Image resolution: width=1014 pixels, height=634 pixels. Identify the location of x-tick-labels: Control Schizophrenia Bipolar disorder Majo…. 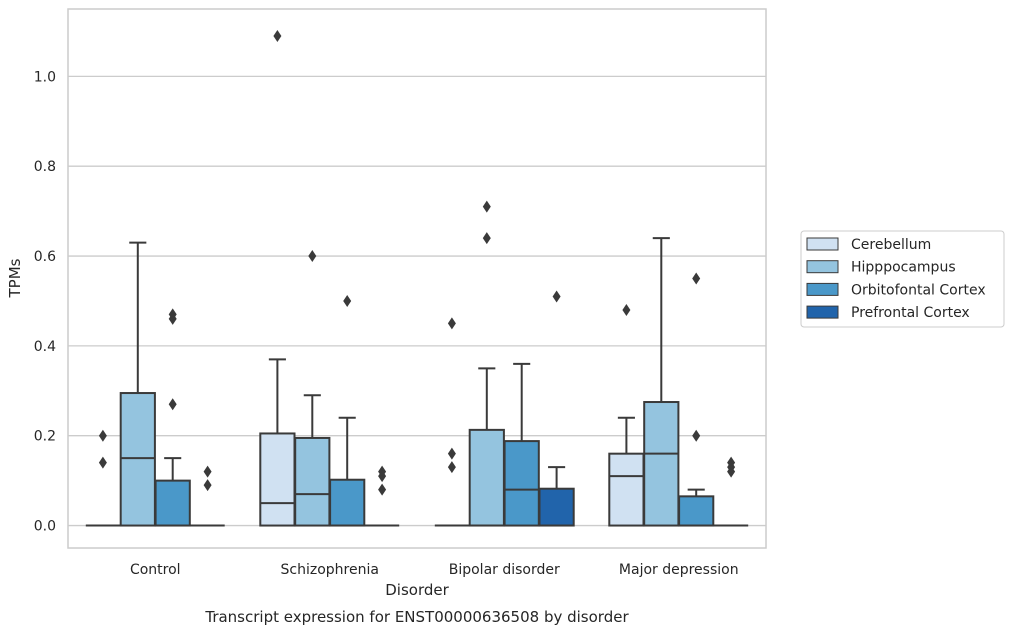
(434, 570).